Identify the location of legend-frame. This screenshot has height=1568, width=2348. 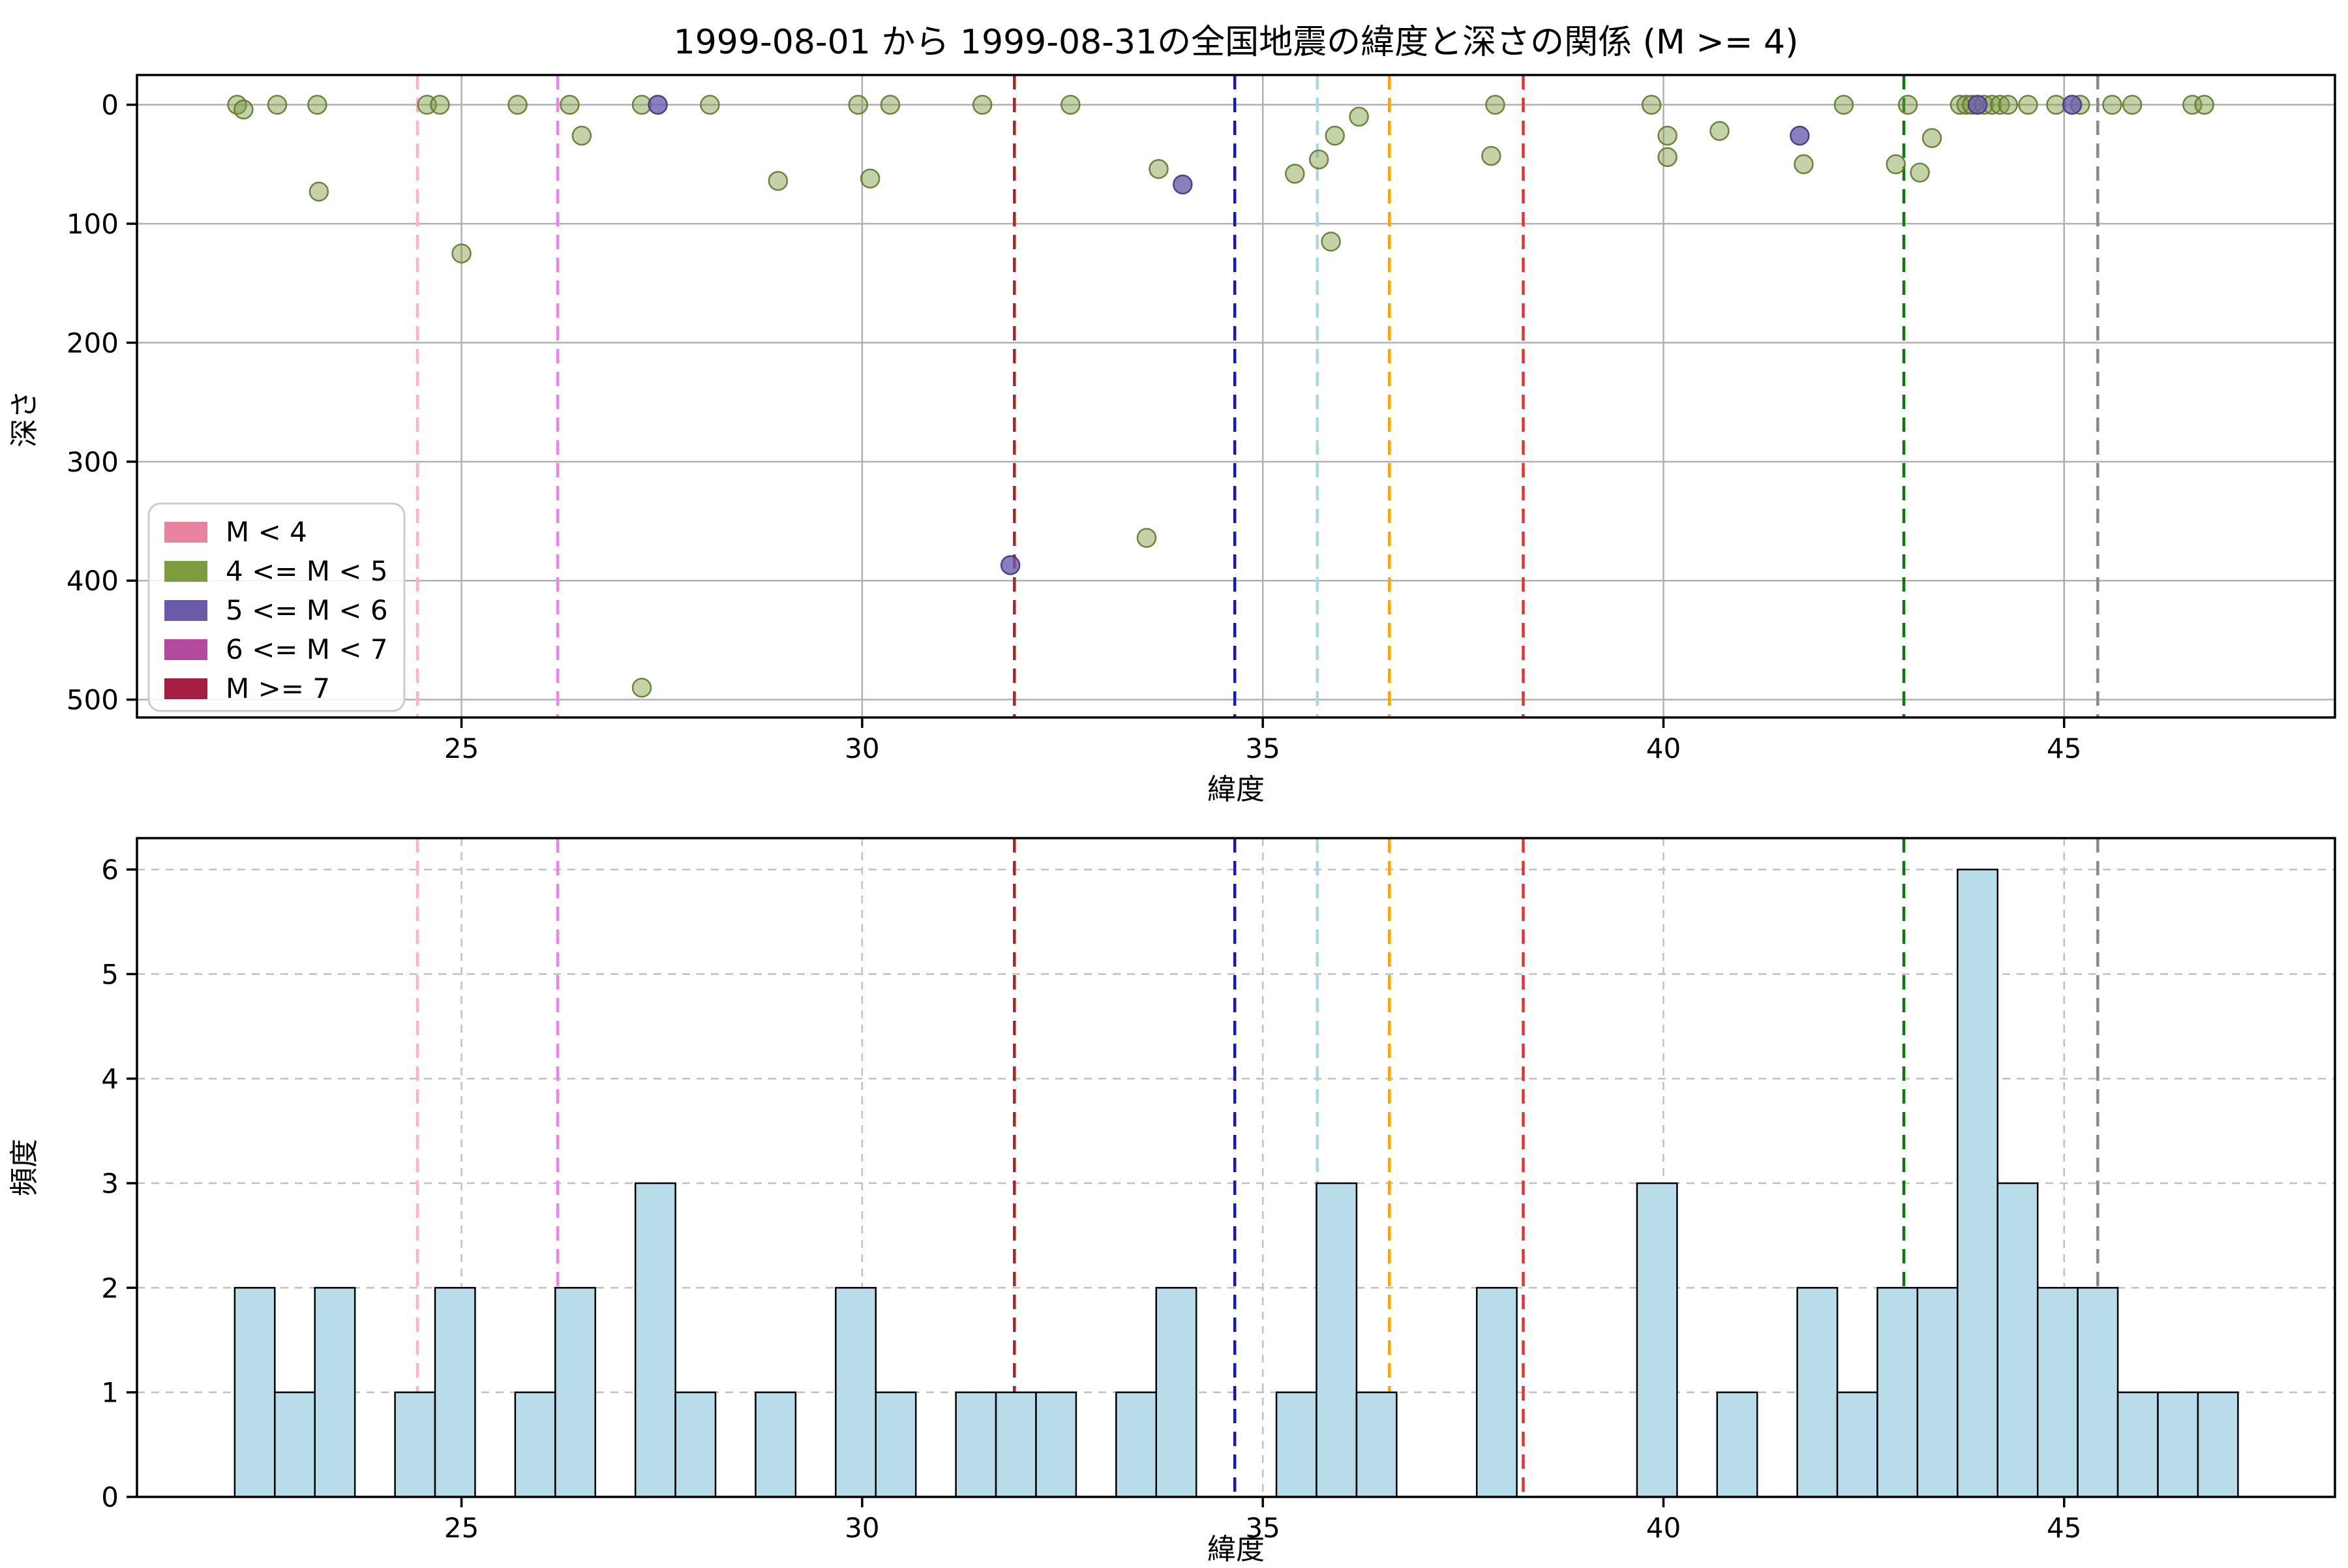
(277, 607).